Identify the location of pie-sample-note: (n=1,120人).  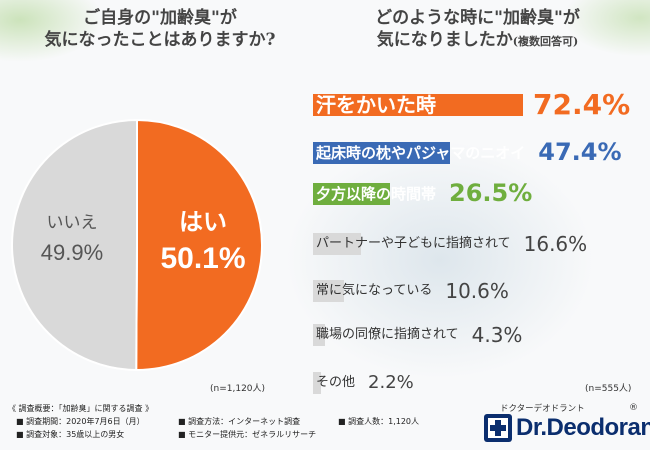
(238, 389).